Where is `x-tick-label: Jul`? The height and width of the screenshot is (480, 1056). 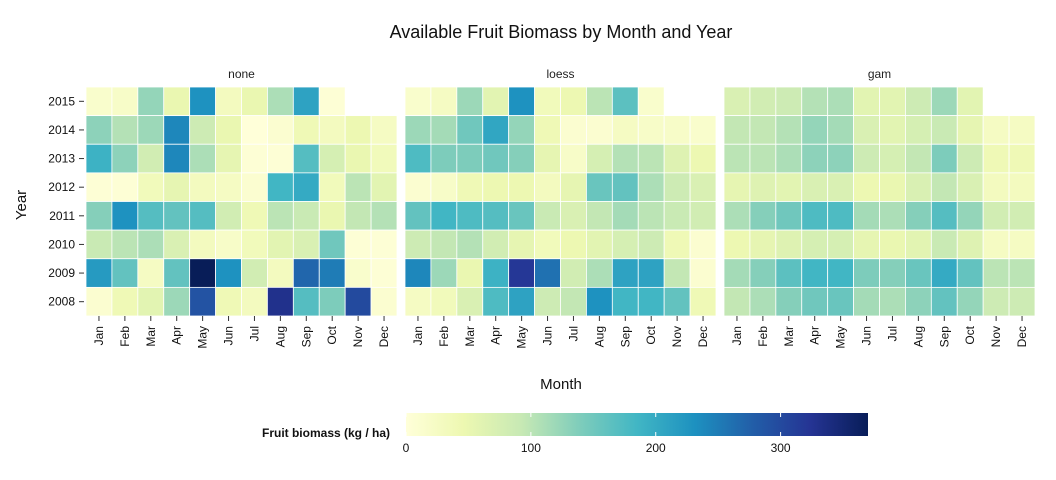 x-tick-label: Jul is located at coordinates (254, 333).